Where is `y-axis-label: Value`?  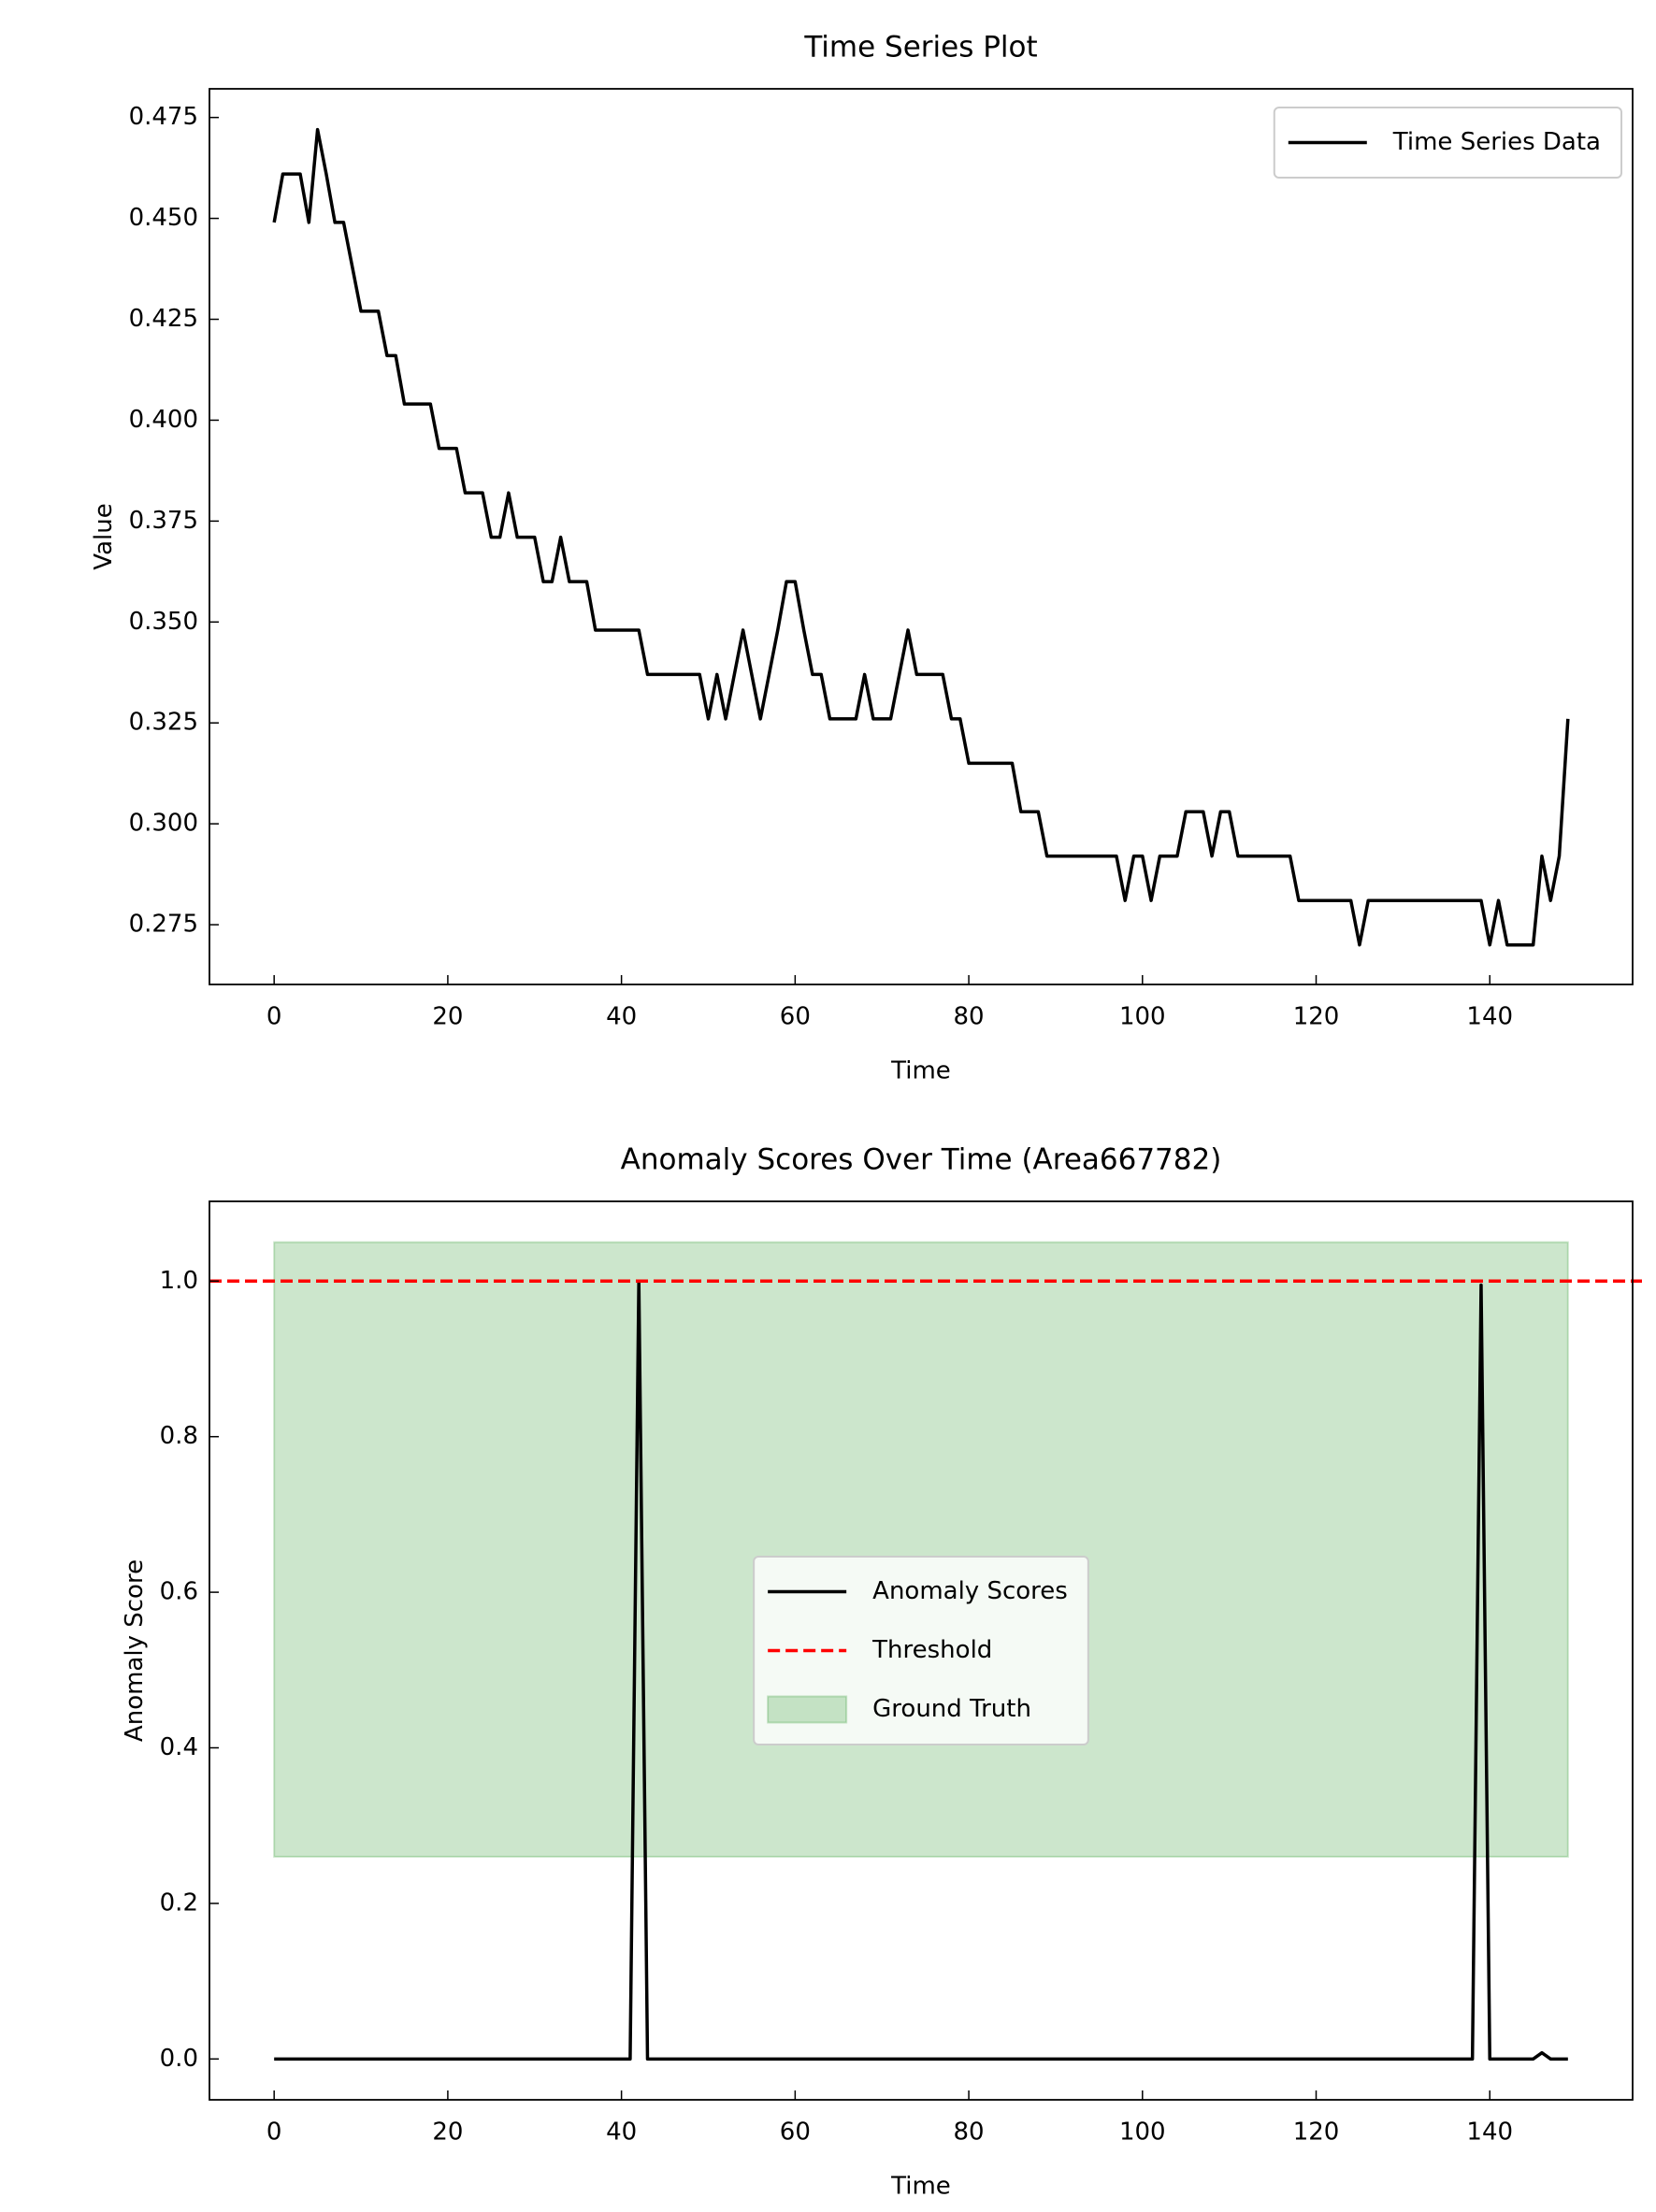 y-axis-label: Value is located at coordinates (104, 536).